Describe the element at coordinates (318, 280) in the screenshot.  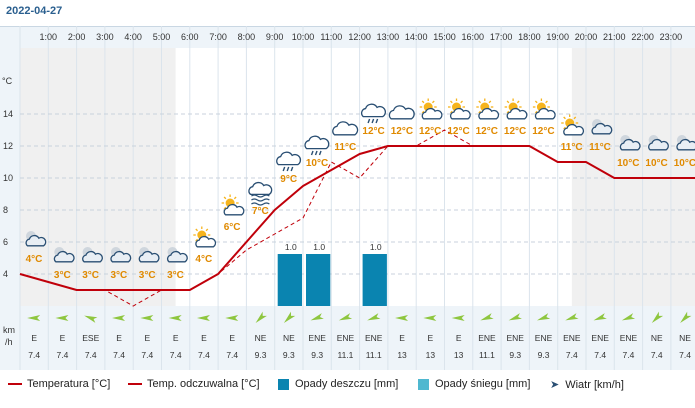
I see `rain-bar` at that location.